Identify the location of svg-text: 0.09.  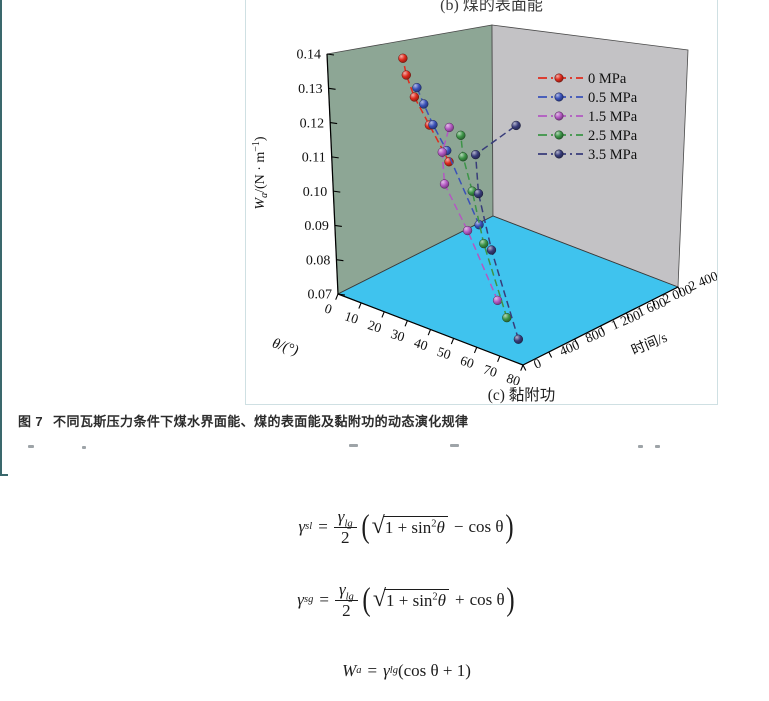
(316, 226).